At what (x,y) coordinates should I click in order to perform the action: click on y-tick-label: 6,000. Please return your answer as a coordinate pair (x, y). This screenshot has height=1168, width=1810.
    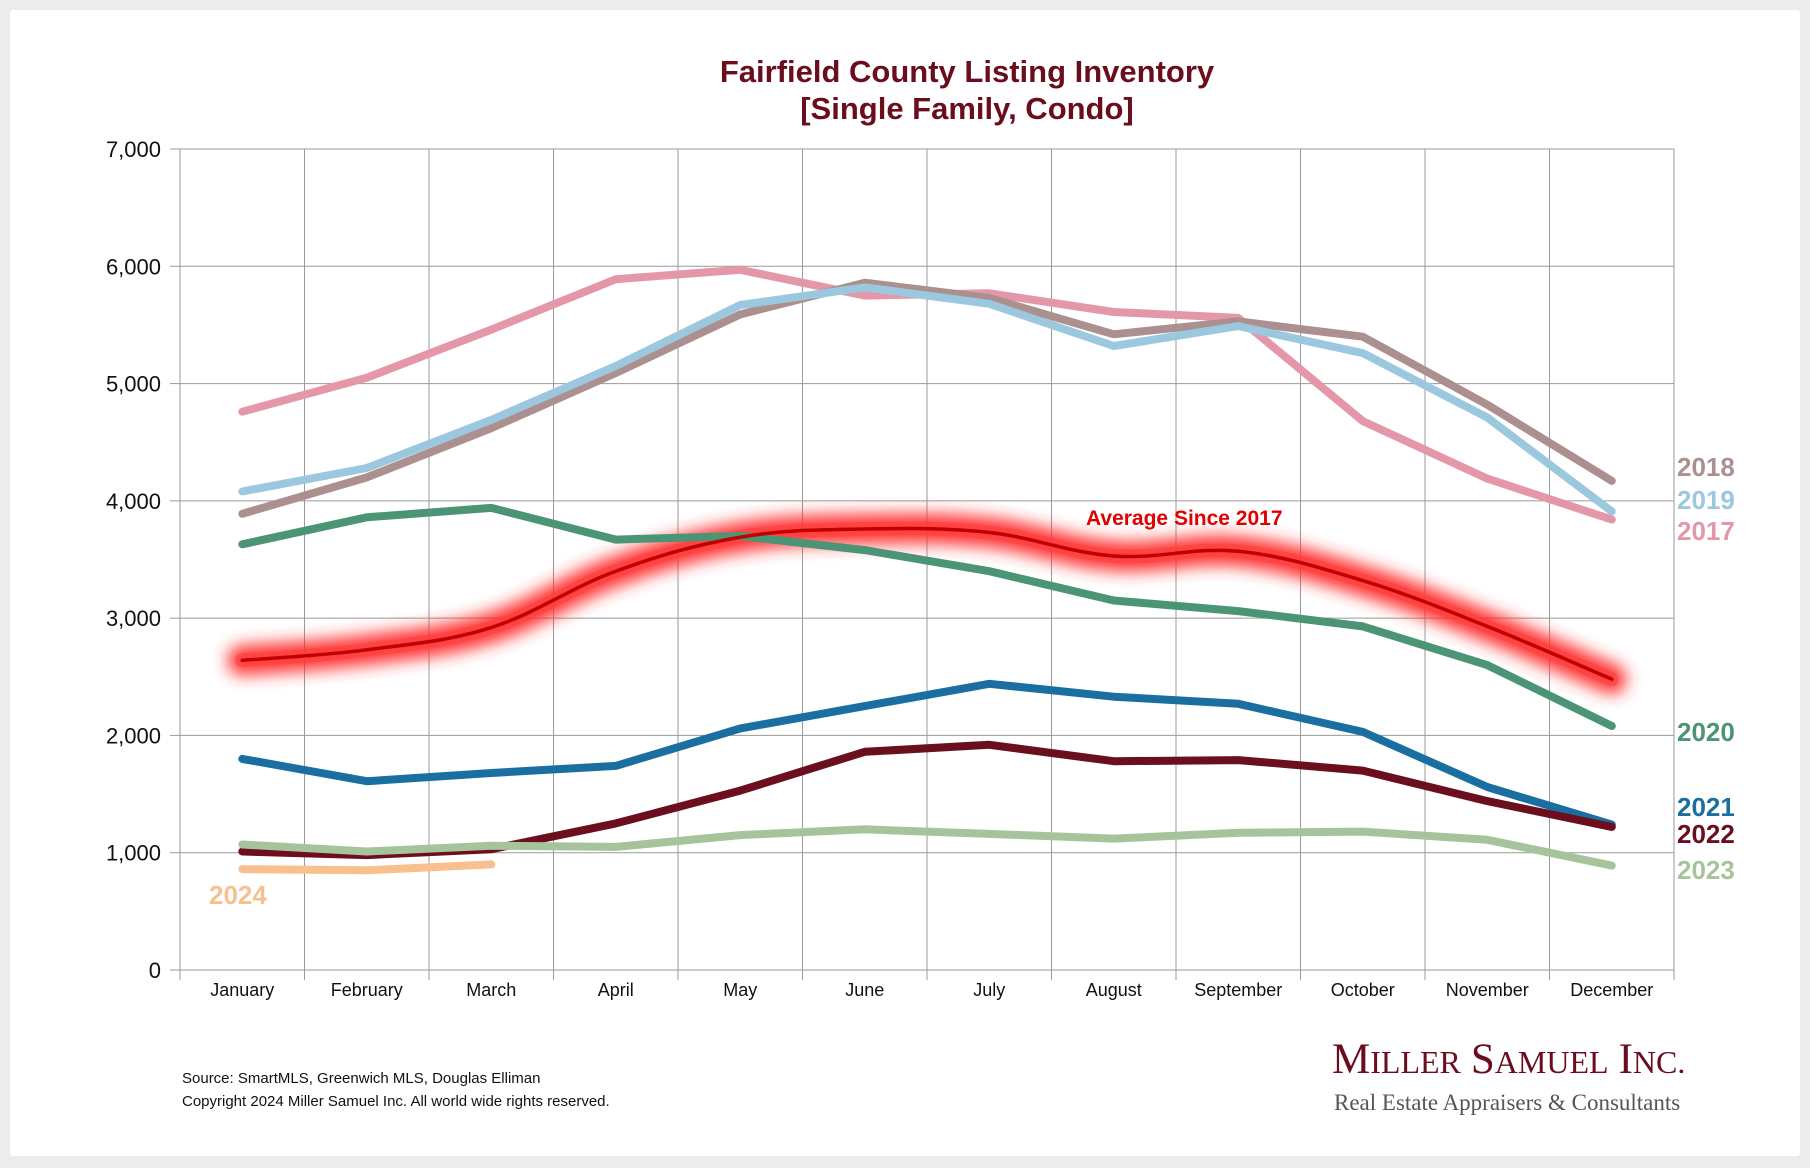
    Looking at the image, I should click on (133, 266).